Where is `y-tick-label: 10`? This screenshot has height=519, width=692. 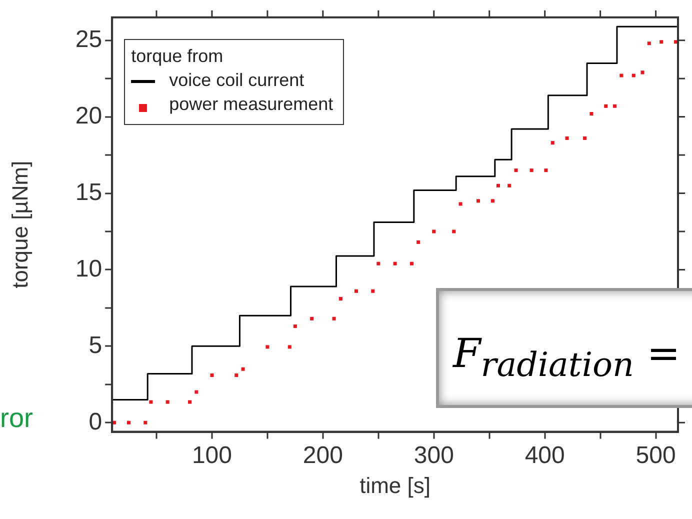
y-tick-label: 10 is located at coordinates (88, 268).